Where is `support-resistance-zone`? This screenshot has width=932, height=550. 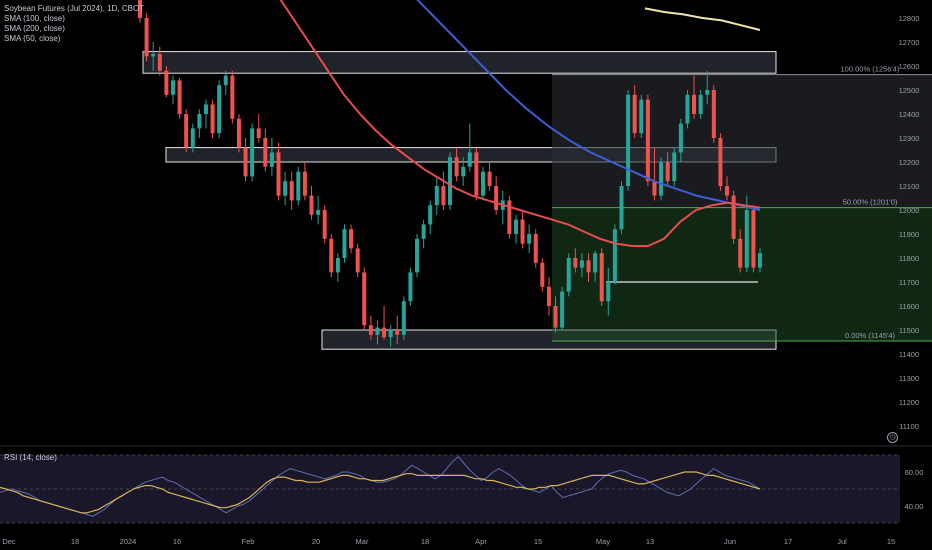 support-resistance-zone is located at coordinates (459, 62).